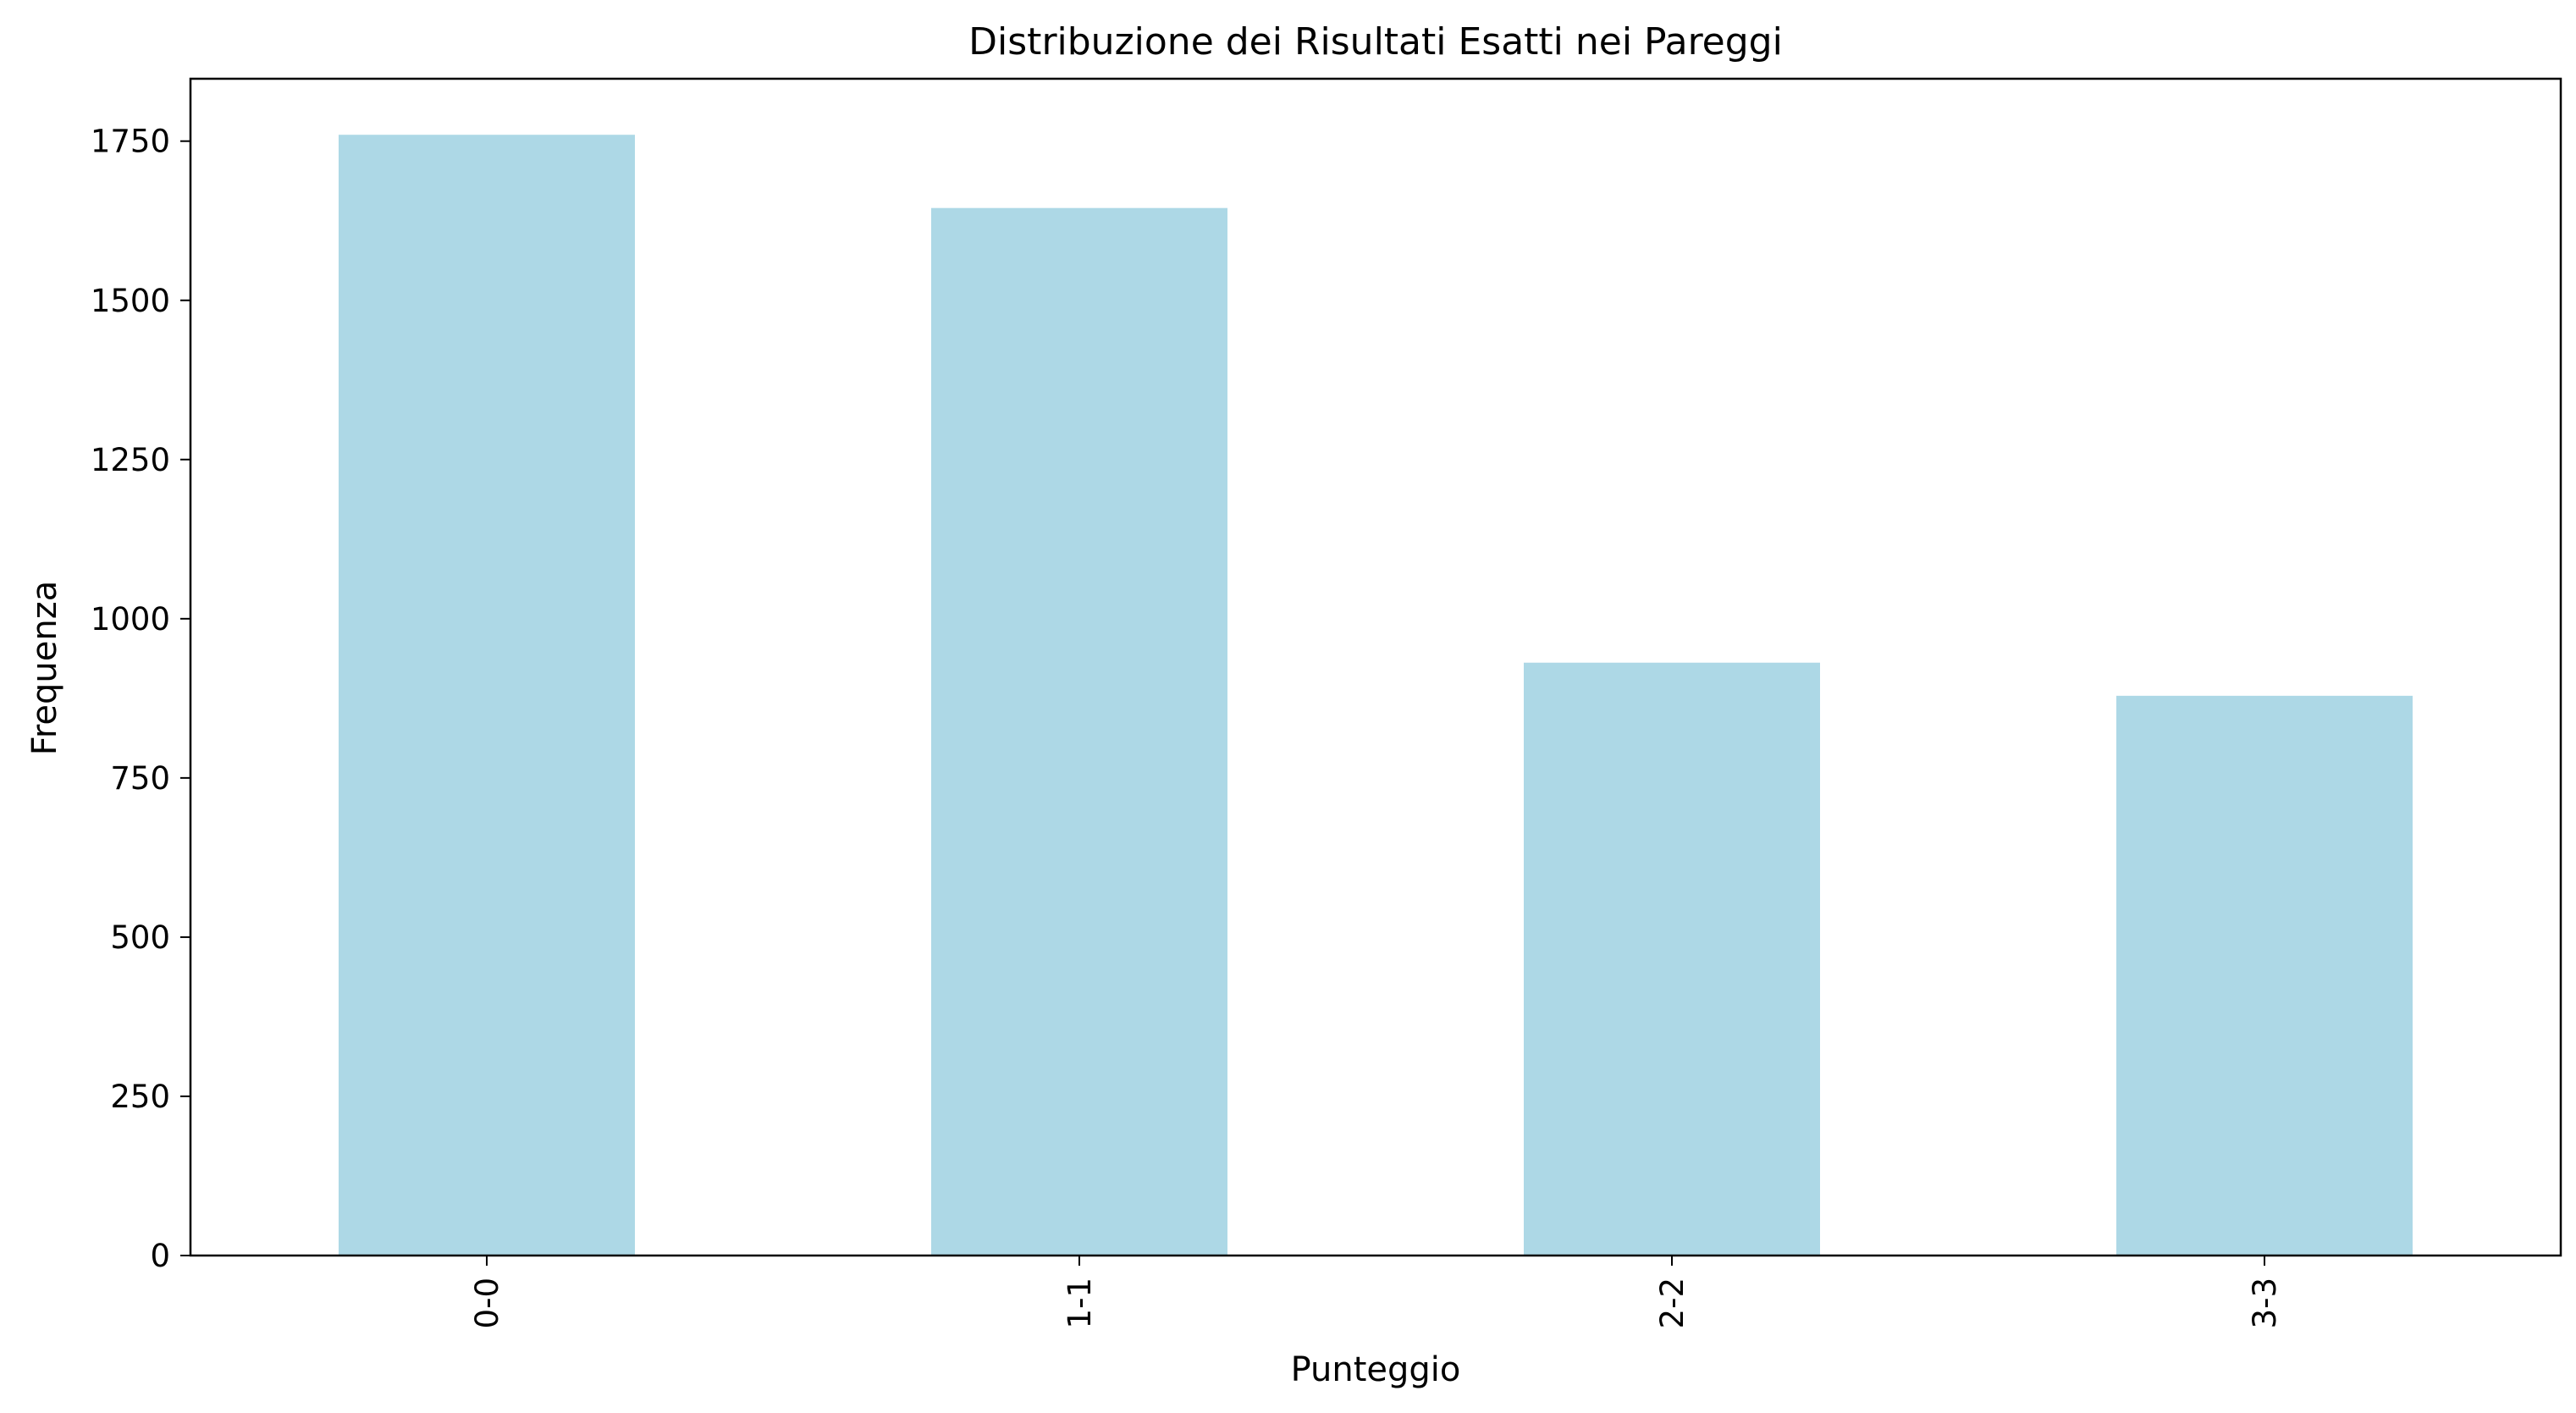 This screenshot has width=2576, height=1413. I want to click on y-axis-ticks: 0 250 500 750 1000 1250 1500 1750, so click(140, 699).